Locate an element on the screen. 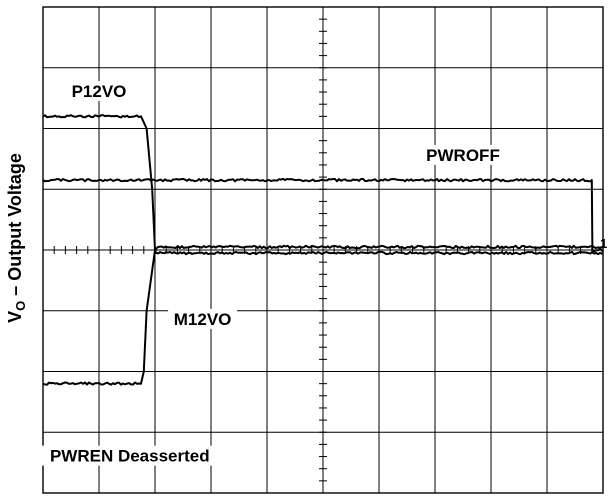 The width and height of the screenshot is (608, 498). annotation-label: PWREN Deasserted is located at coordinates (130, 456).